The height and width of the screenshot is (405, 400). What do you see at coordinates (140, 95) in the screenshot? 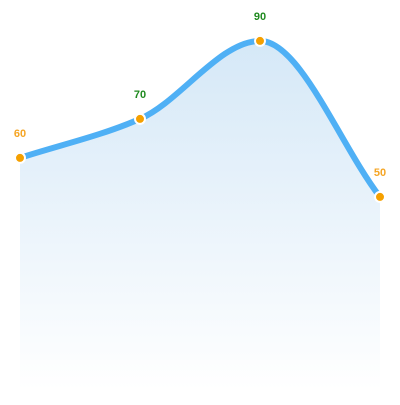
I see `data-label: 70` at bounding box center [140, 95].